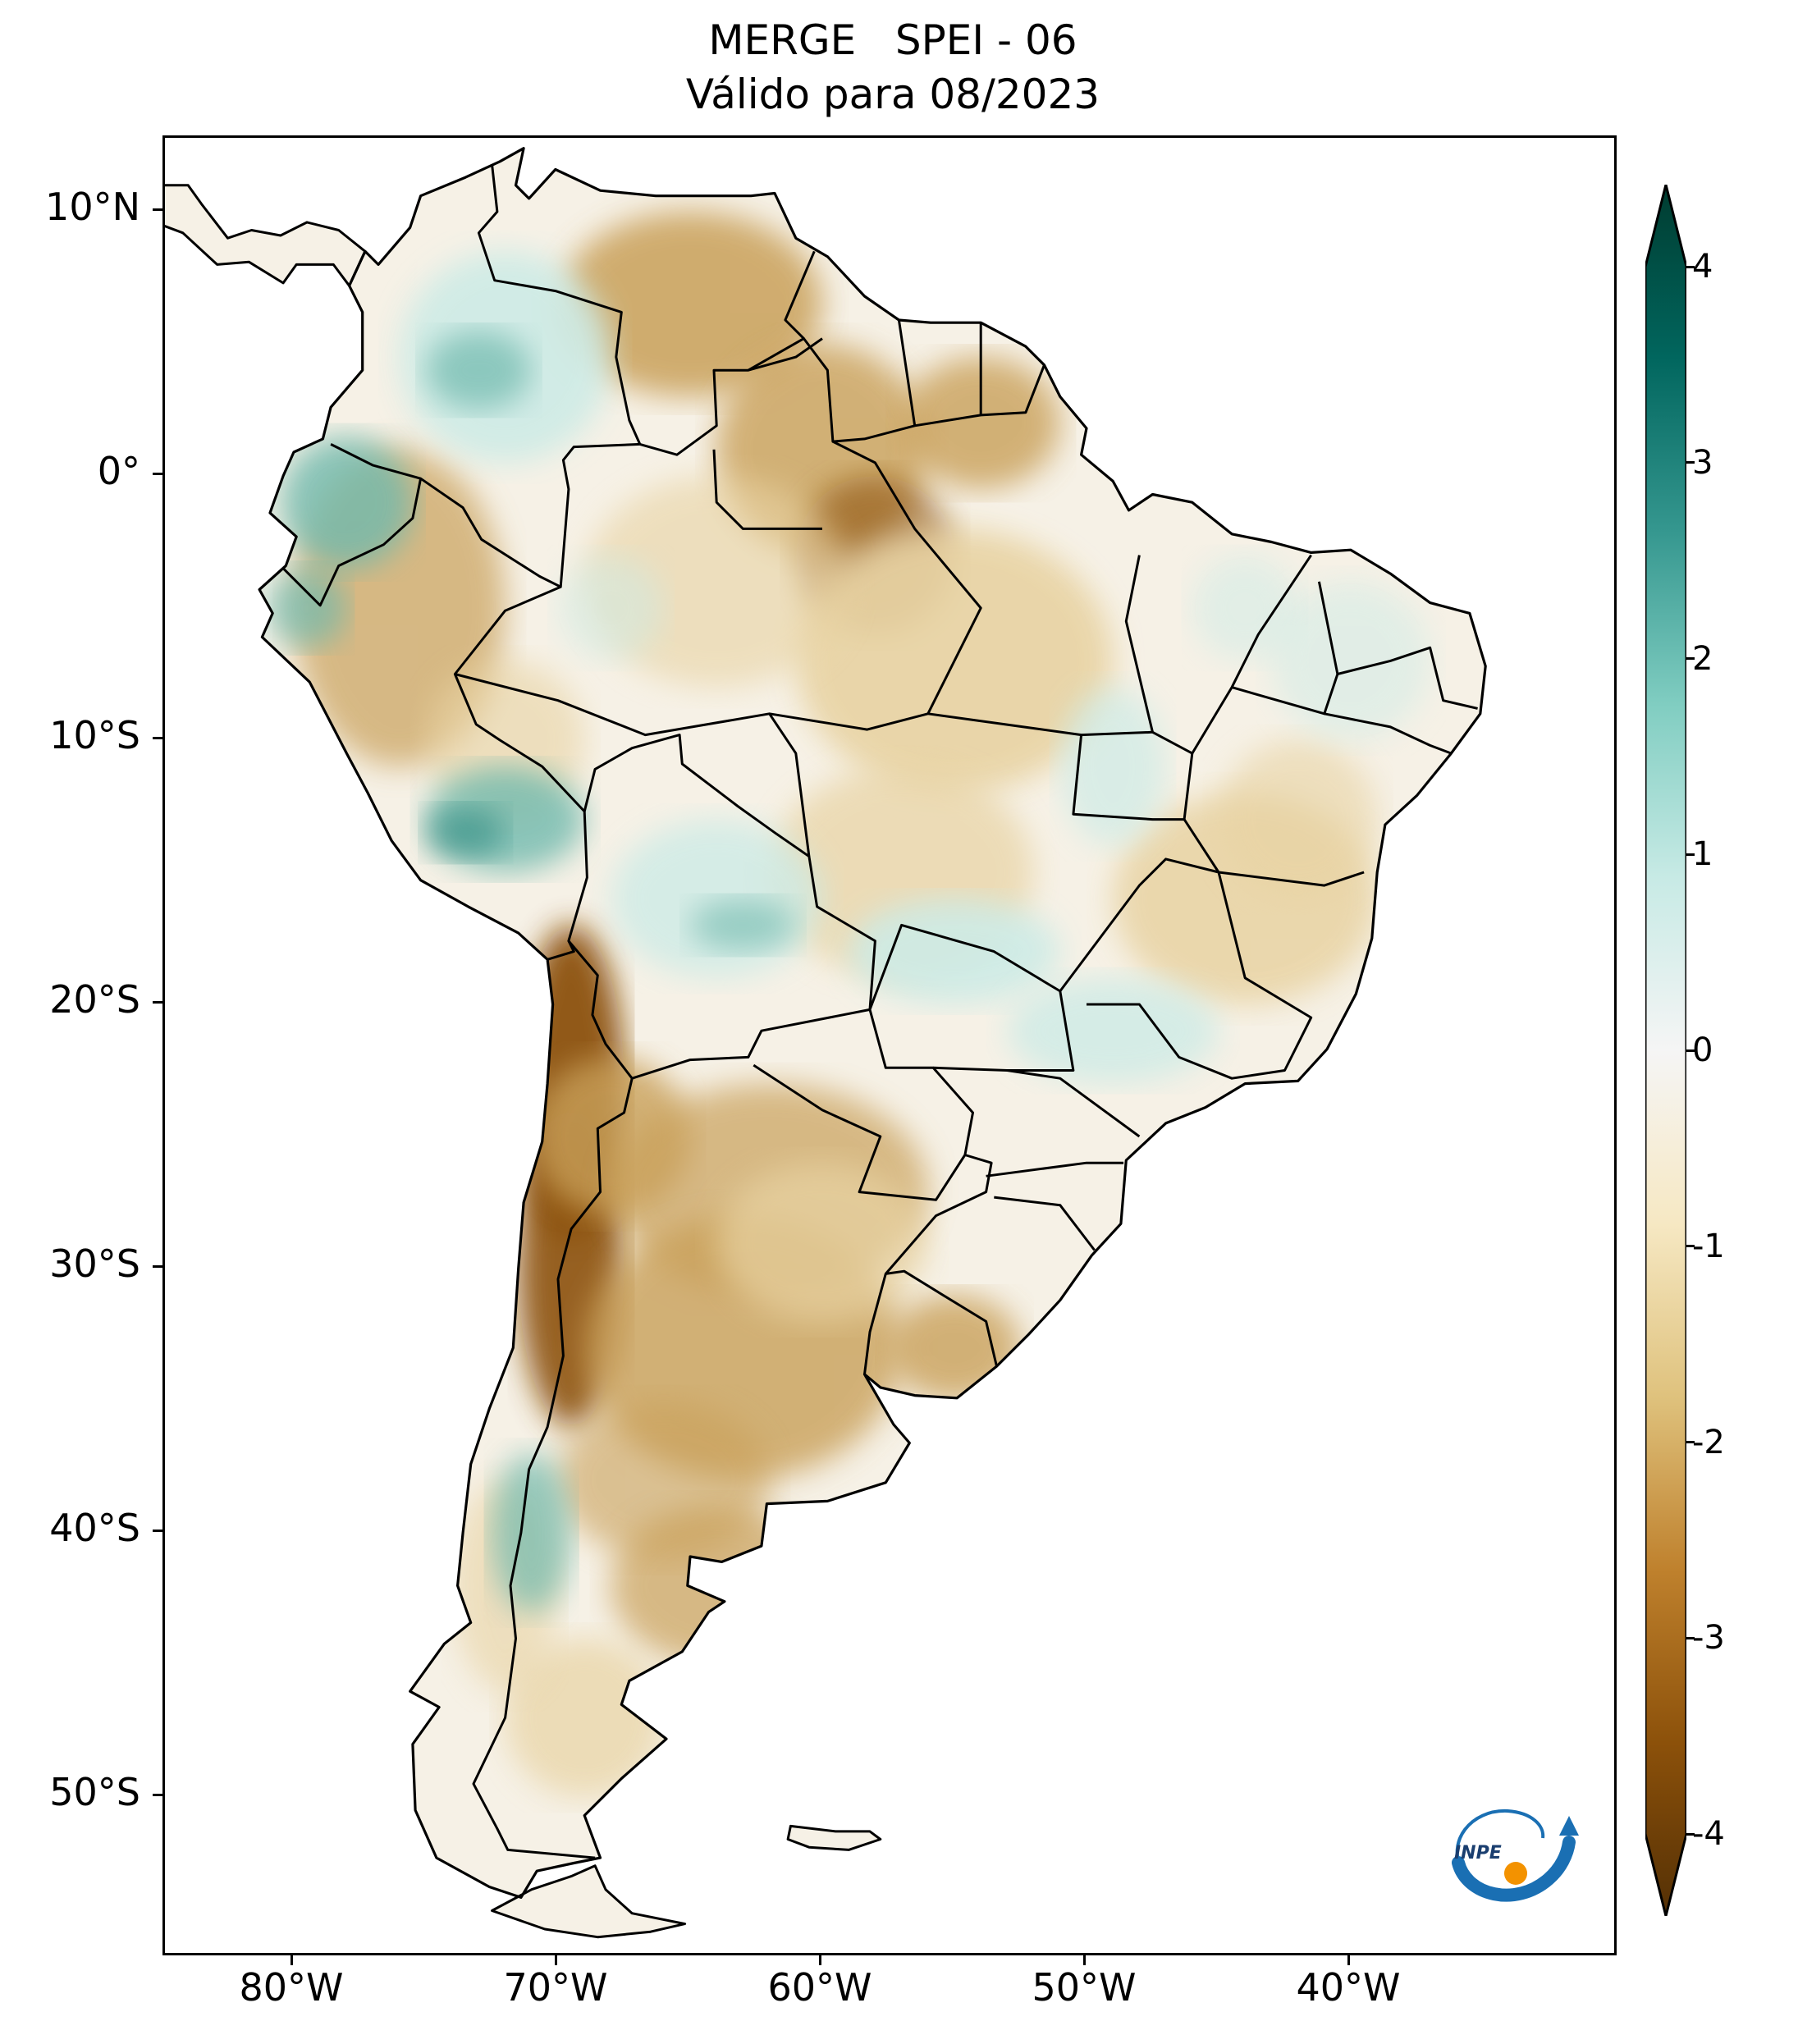 The image size is (1798, 2044). What do you see at coordinates (1708, 1442) in the screenshot?
I see `colorbar-label-neg2: -2` at bounding box center [1708, 1442].